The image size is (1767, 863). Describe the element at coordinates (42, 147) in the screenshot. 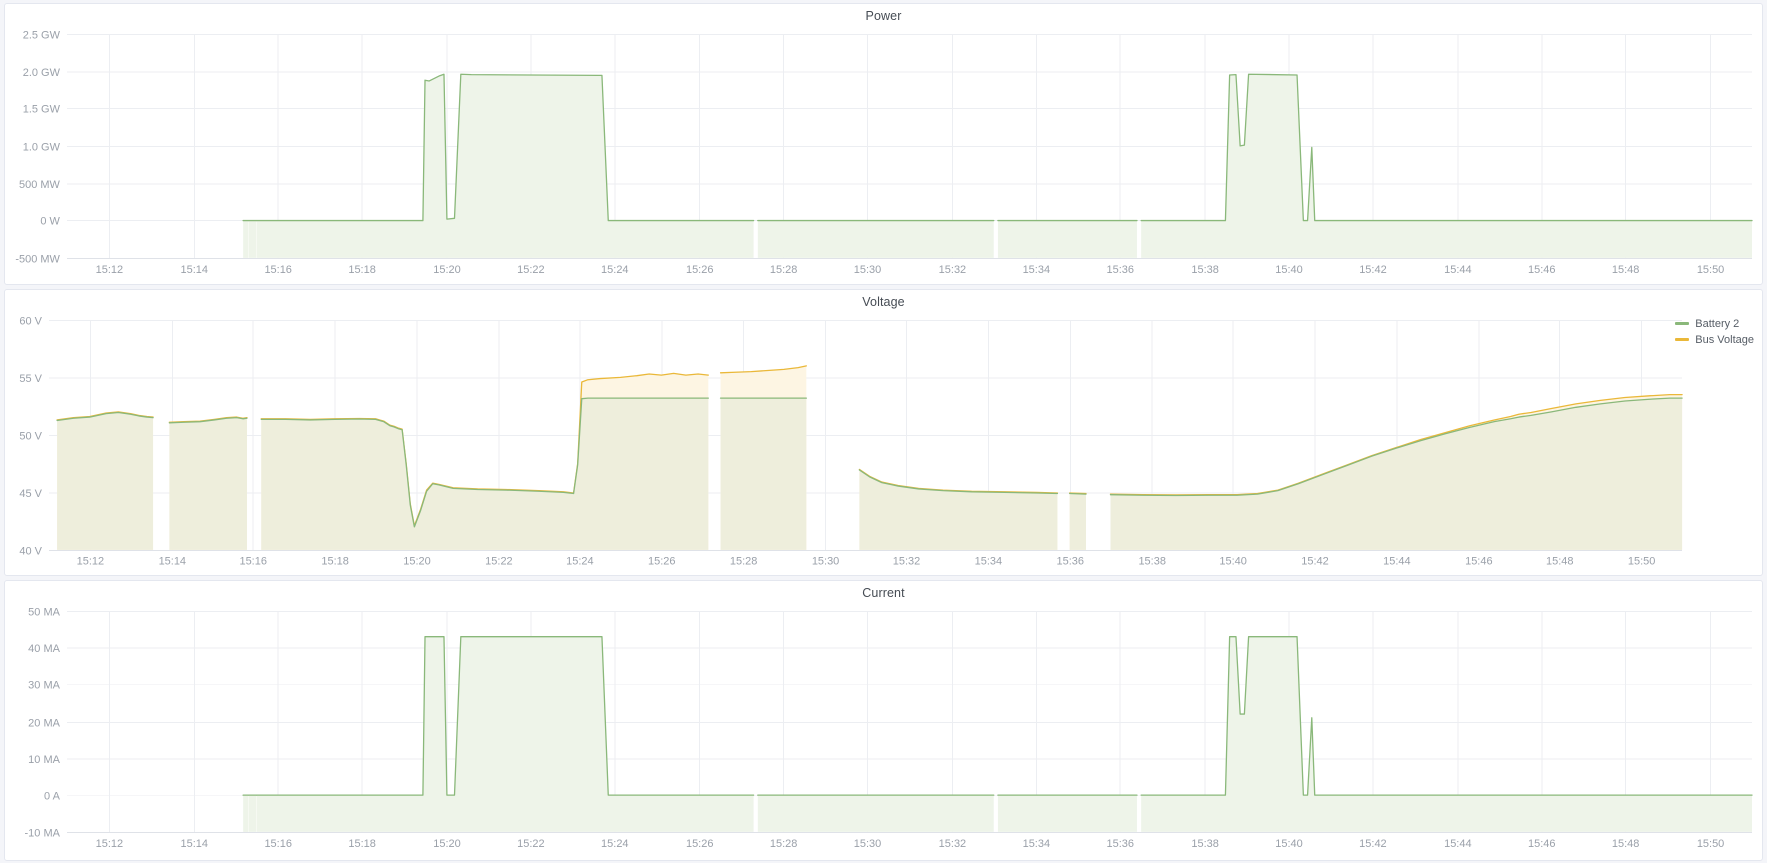

I see `y-axis-tick-label: 1.0 GW` at that location.